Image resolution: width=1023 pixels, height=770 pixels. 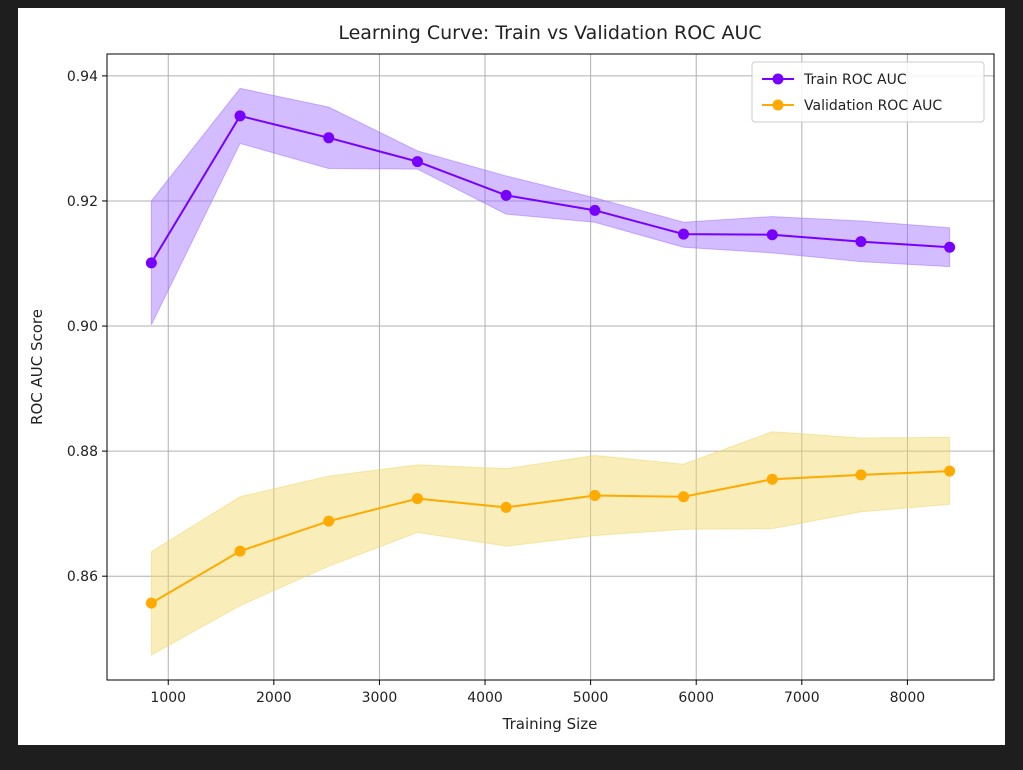 What do you see at coordinates (873, 106) in the screenshot?
I see `validation-legend-label: Validation ROC AUC` at bounding box center [873, 106].